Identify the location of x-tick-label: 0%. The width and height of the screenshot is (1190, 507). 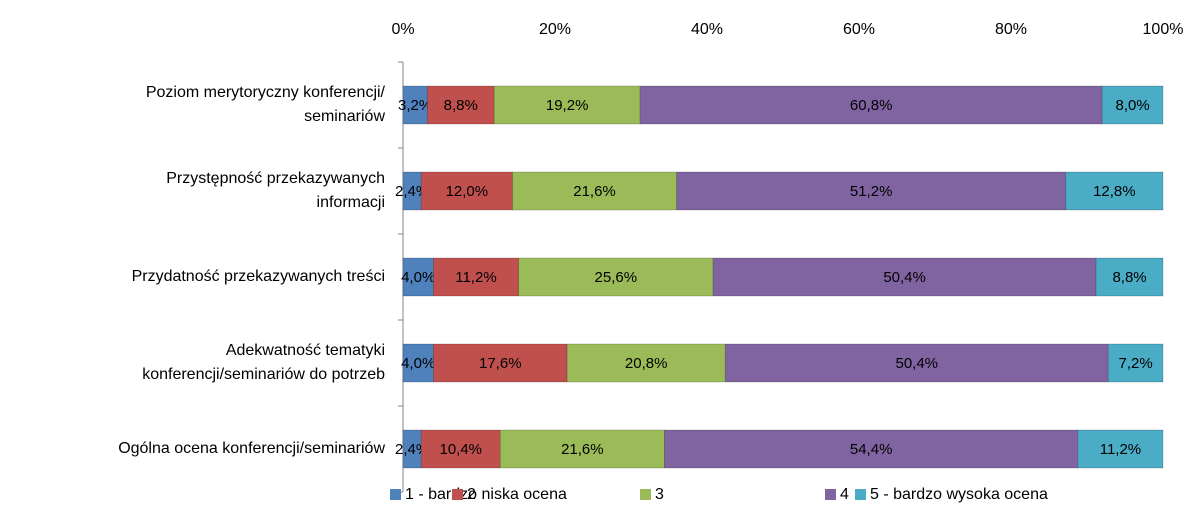
(402, 29).